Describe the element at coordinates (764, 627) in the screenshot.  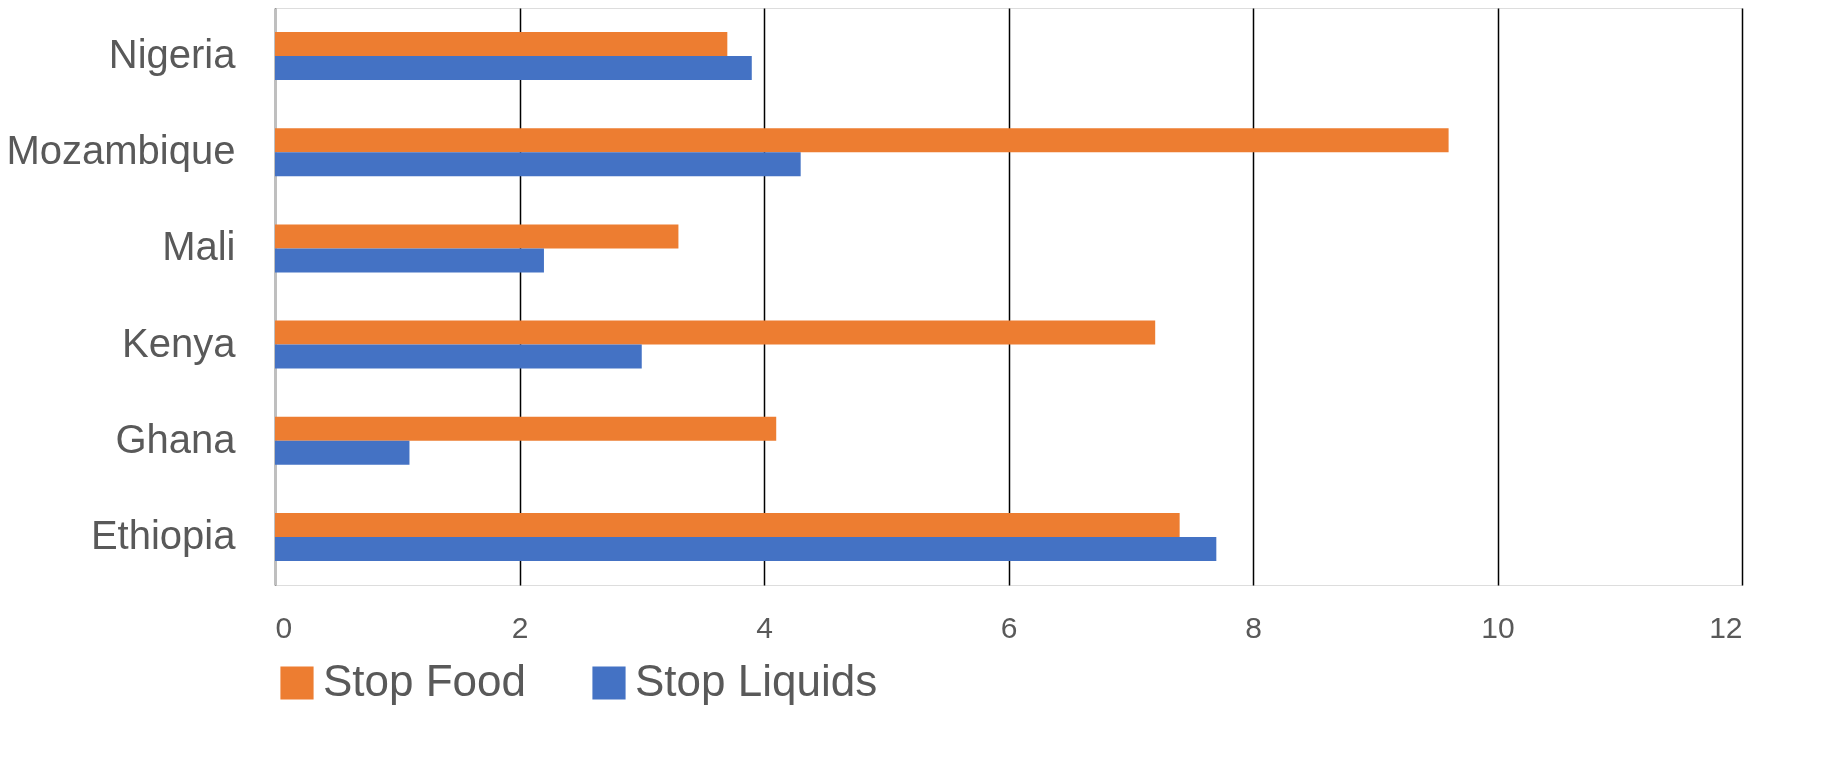
I see `x-tick-label: 4` at that location.